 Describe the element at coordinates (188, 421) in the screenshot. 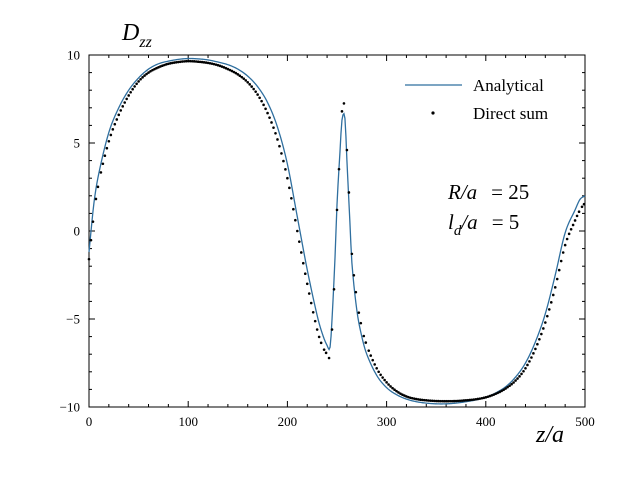

I see `x-tick-label: 100` at that location.